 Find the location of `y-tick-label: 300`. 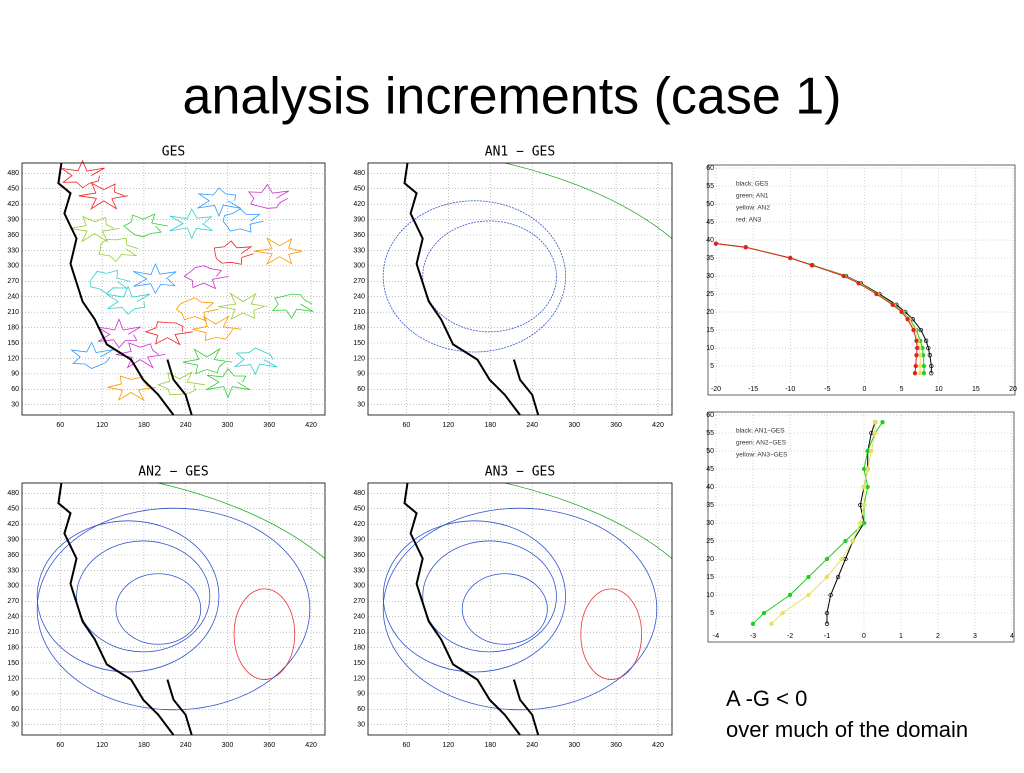

y-tick-label: 300 is located at coordinates (359, 266).